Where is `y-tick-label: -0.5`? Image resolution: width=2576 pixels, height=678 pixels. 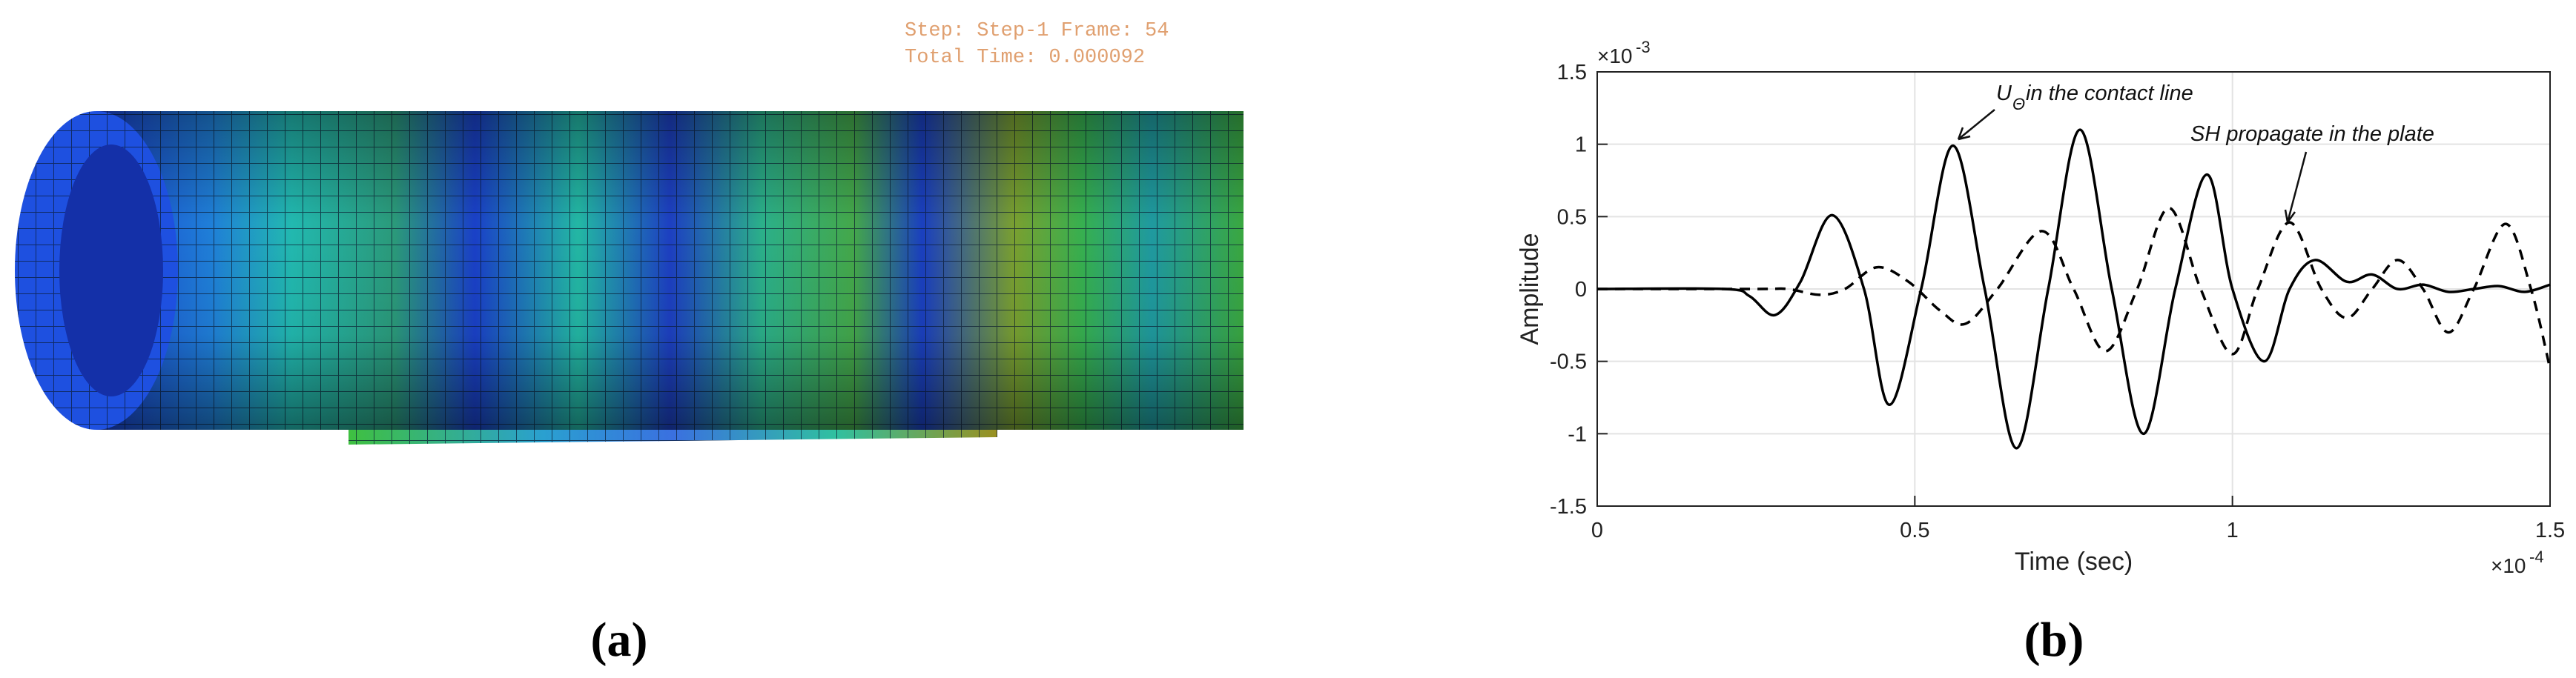 y-tick-label: -0.5 is located at coordinates (1568, 362).